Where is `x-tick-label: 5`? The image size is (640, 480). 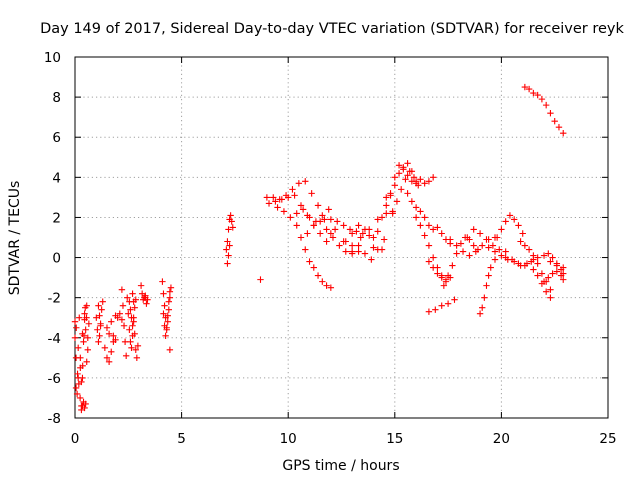
x-tick-label: 5 is located at coordinates (181, 439).